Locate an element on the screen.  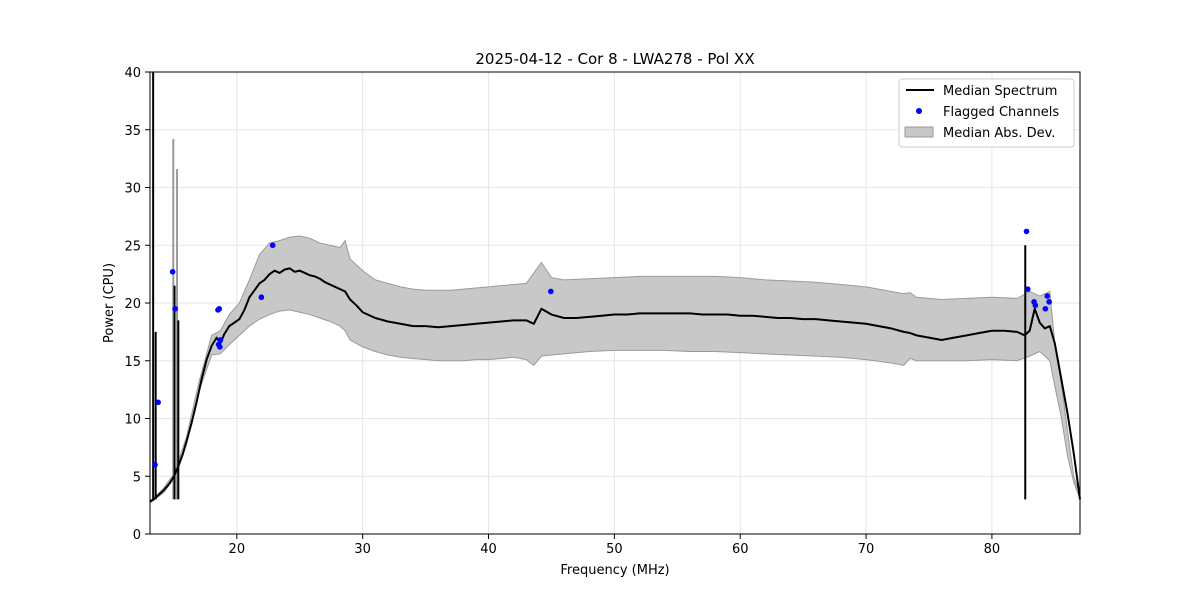
x-tick-label: 70 is located at coordinates (866, 549).